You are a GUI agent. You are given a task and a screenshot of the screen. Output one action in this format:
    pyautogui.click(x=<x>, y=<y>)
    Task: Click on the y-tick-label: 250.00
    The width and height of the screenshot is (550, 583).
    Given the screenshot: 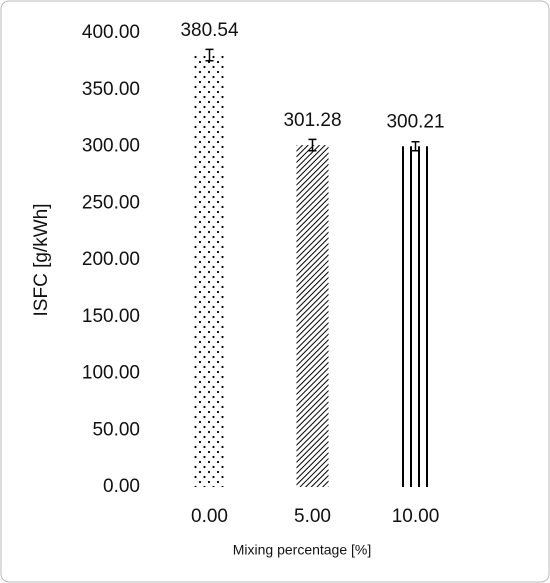 What is the action you would take?
    pyautogui.click(x=111, y=202)
    